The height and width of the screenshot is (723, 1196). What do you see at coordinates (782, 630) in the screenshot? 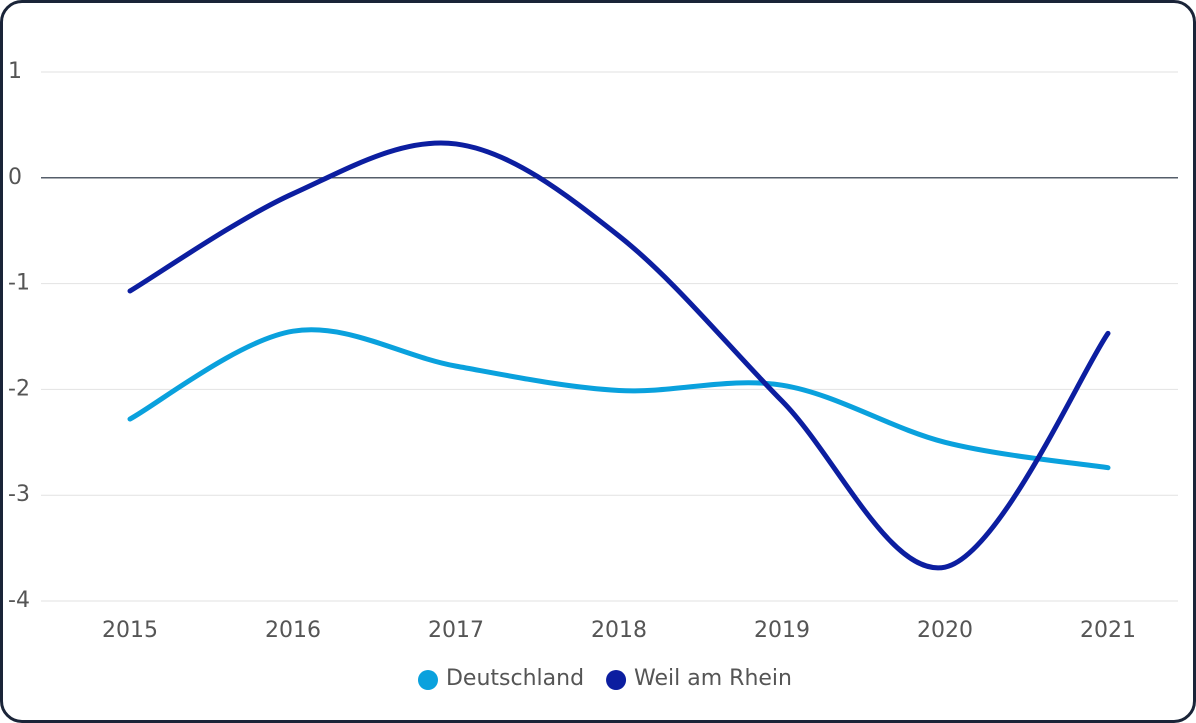
I see `x-tick-label: 2019` at bounding box center [782, 630].